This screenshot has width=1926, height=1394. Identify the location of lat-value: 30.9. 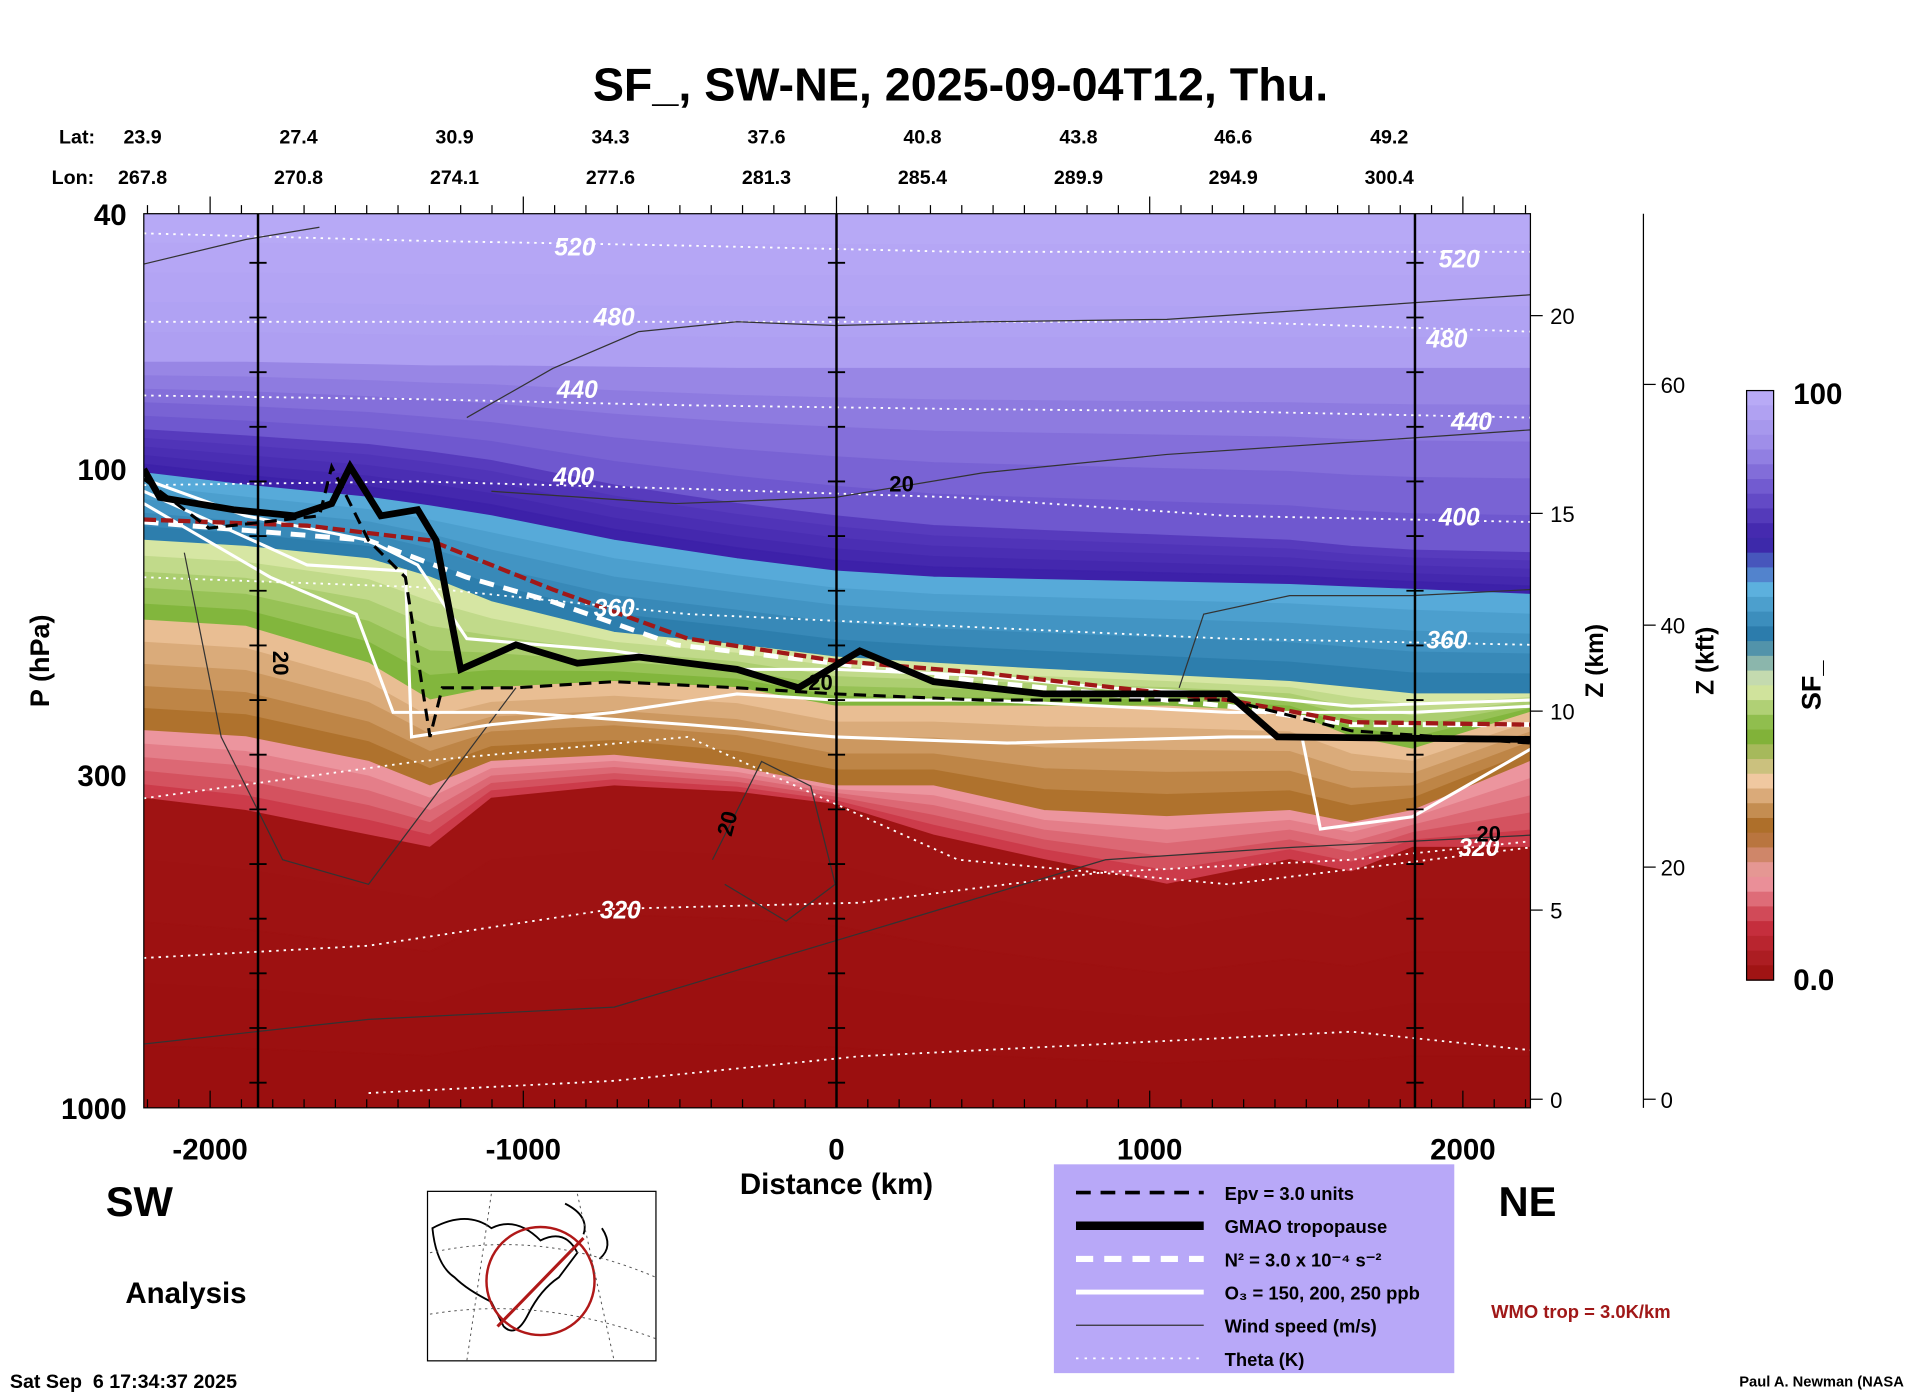
(454, 138).